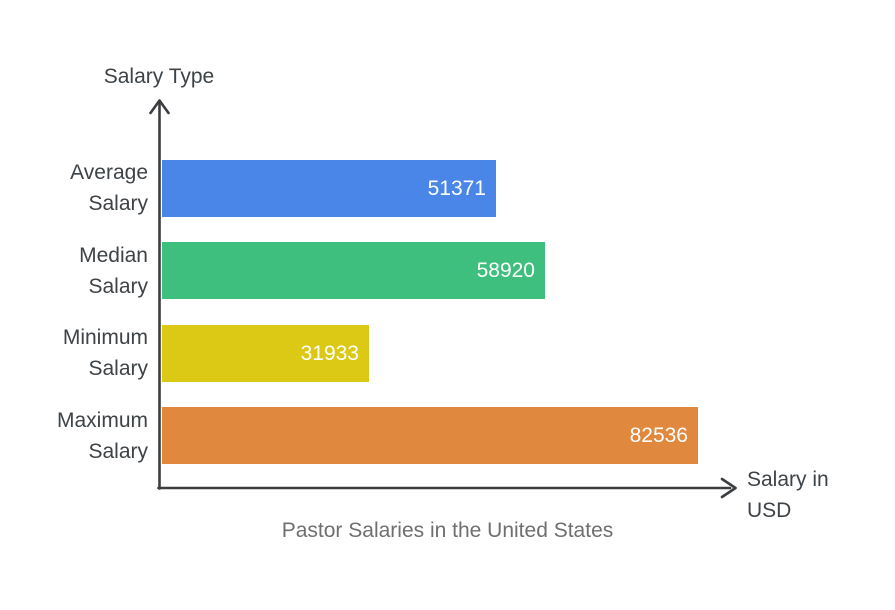 Image resolution: width=895 pixels, height=610 pixels. What do you see at coordinates (113, 271) in the screenshot?
I see `category-label-median-salary: Median Salary` at bounding box center [113, 271].